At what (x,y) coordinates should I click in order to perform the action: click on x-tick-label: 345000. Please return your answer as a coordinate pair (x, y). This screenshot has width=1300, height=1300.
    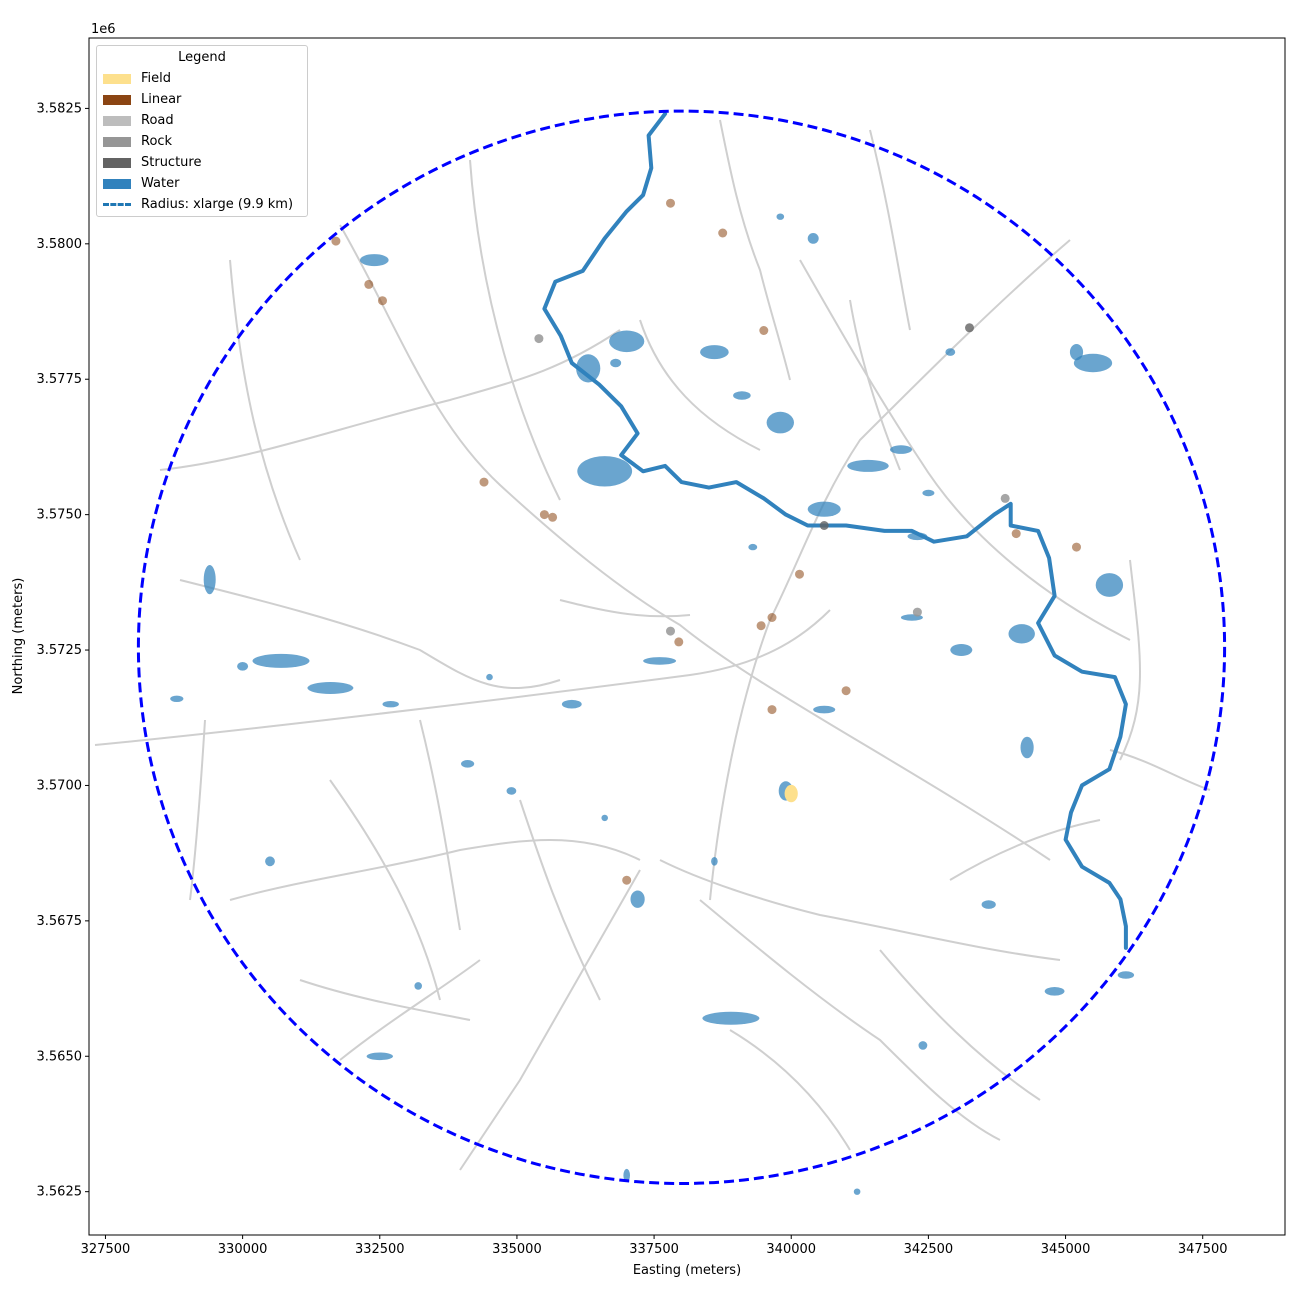
    Looking at the image, I should click on (1066, 1249).